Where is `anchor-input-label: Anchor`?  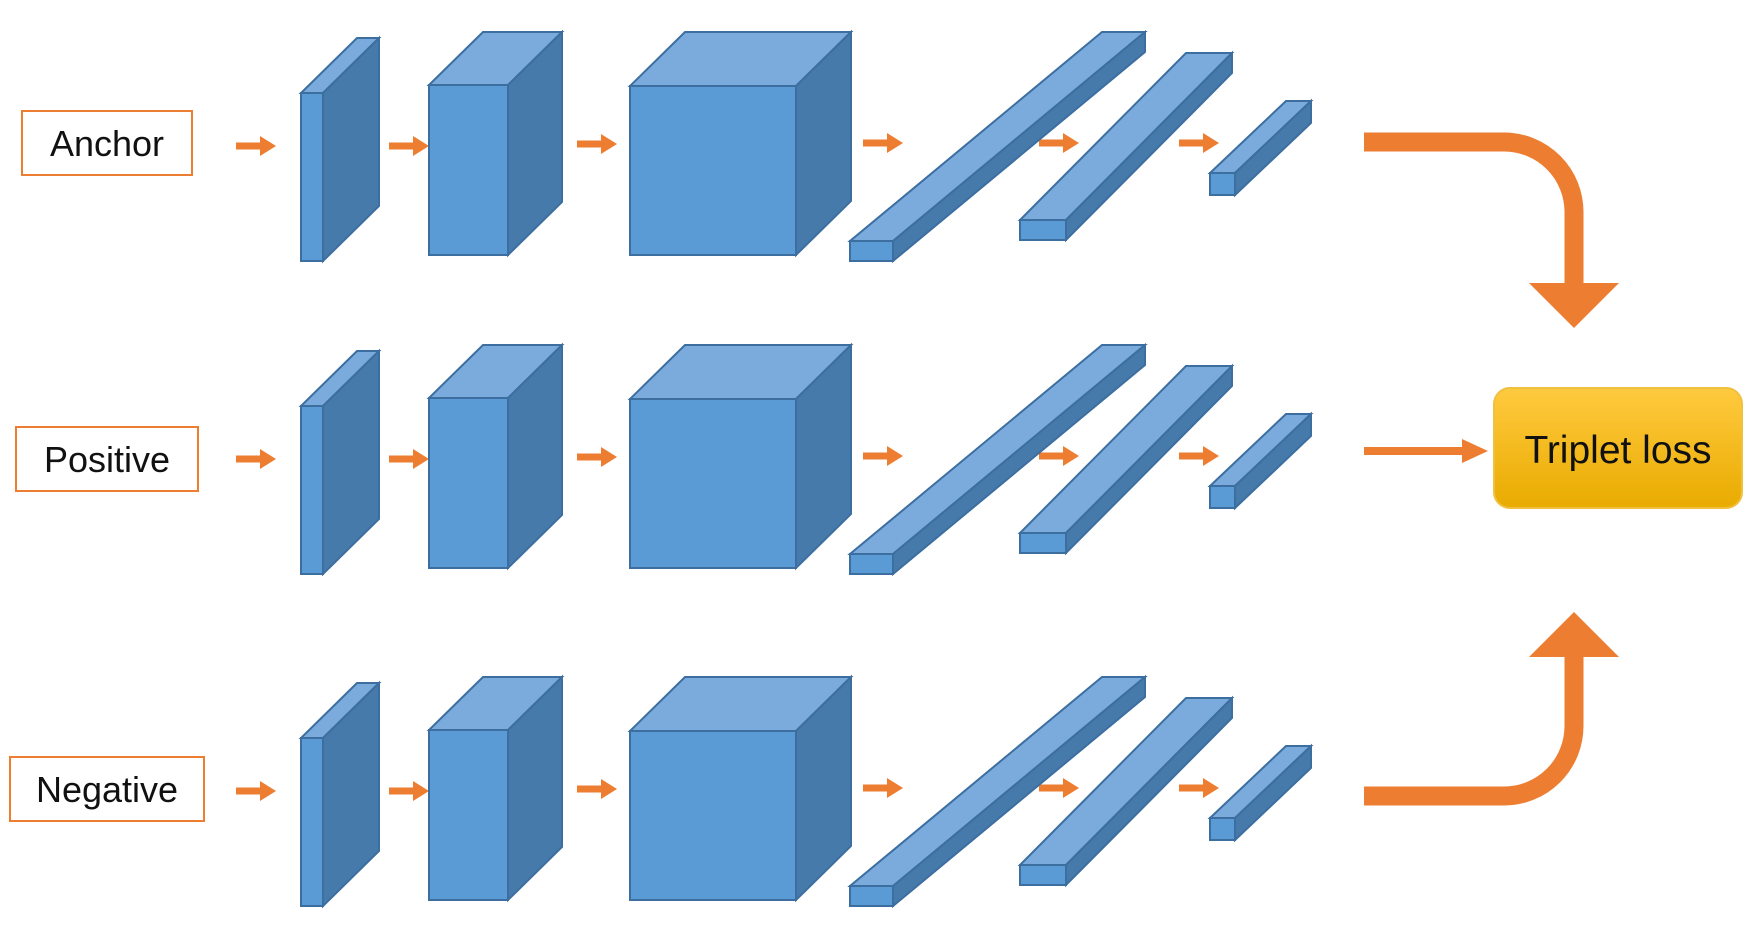 anchor-input-label: Anchor is located at coordinates (107, 143).